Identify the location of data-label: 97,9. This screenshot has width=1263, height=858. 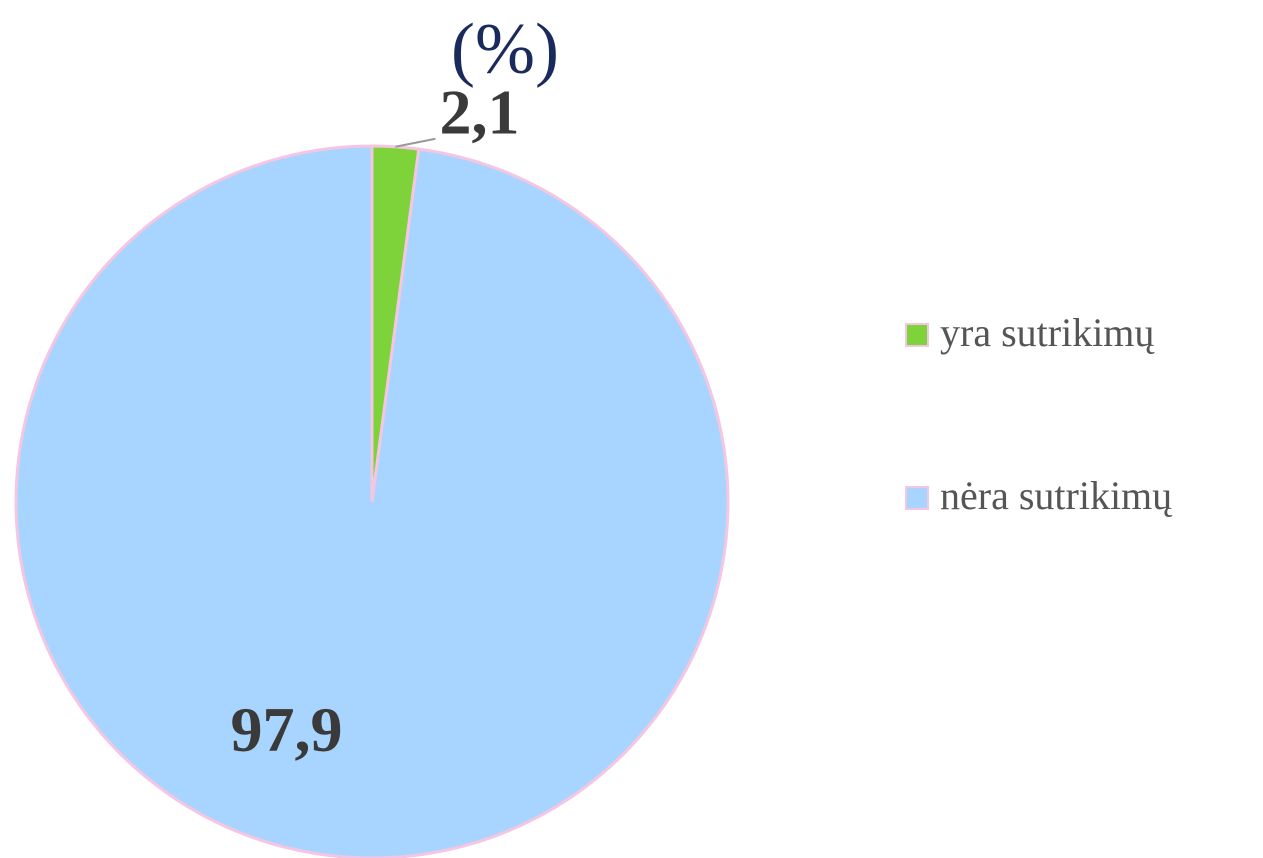
(287, 729).